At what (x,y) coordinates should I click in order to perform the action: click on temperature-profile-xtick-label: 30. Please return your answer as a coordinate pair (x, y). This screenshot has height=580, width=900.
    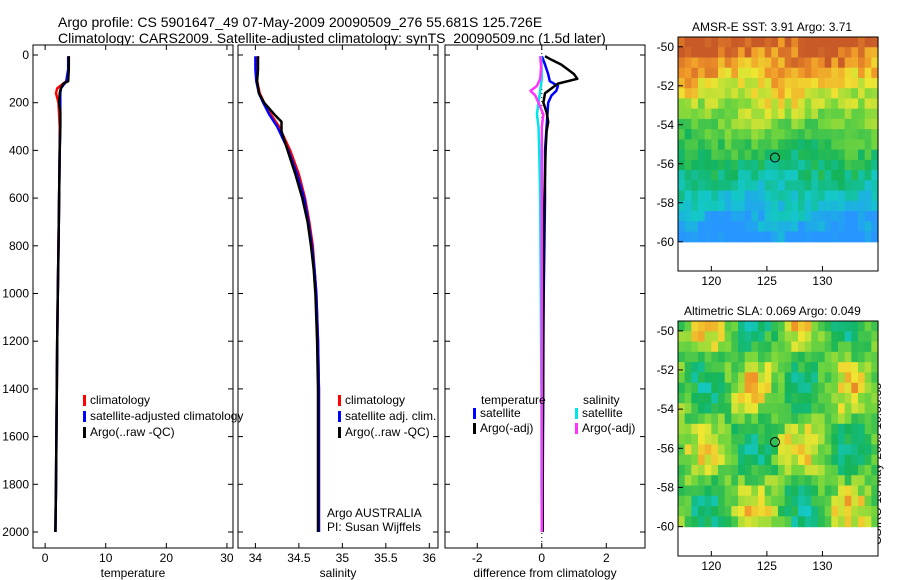
    Looking at the image, I should click on (227, 558).